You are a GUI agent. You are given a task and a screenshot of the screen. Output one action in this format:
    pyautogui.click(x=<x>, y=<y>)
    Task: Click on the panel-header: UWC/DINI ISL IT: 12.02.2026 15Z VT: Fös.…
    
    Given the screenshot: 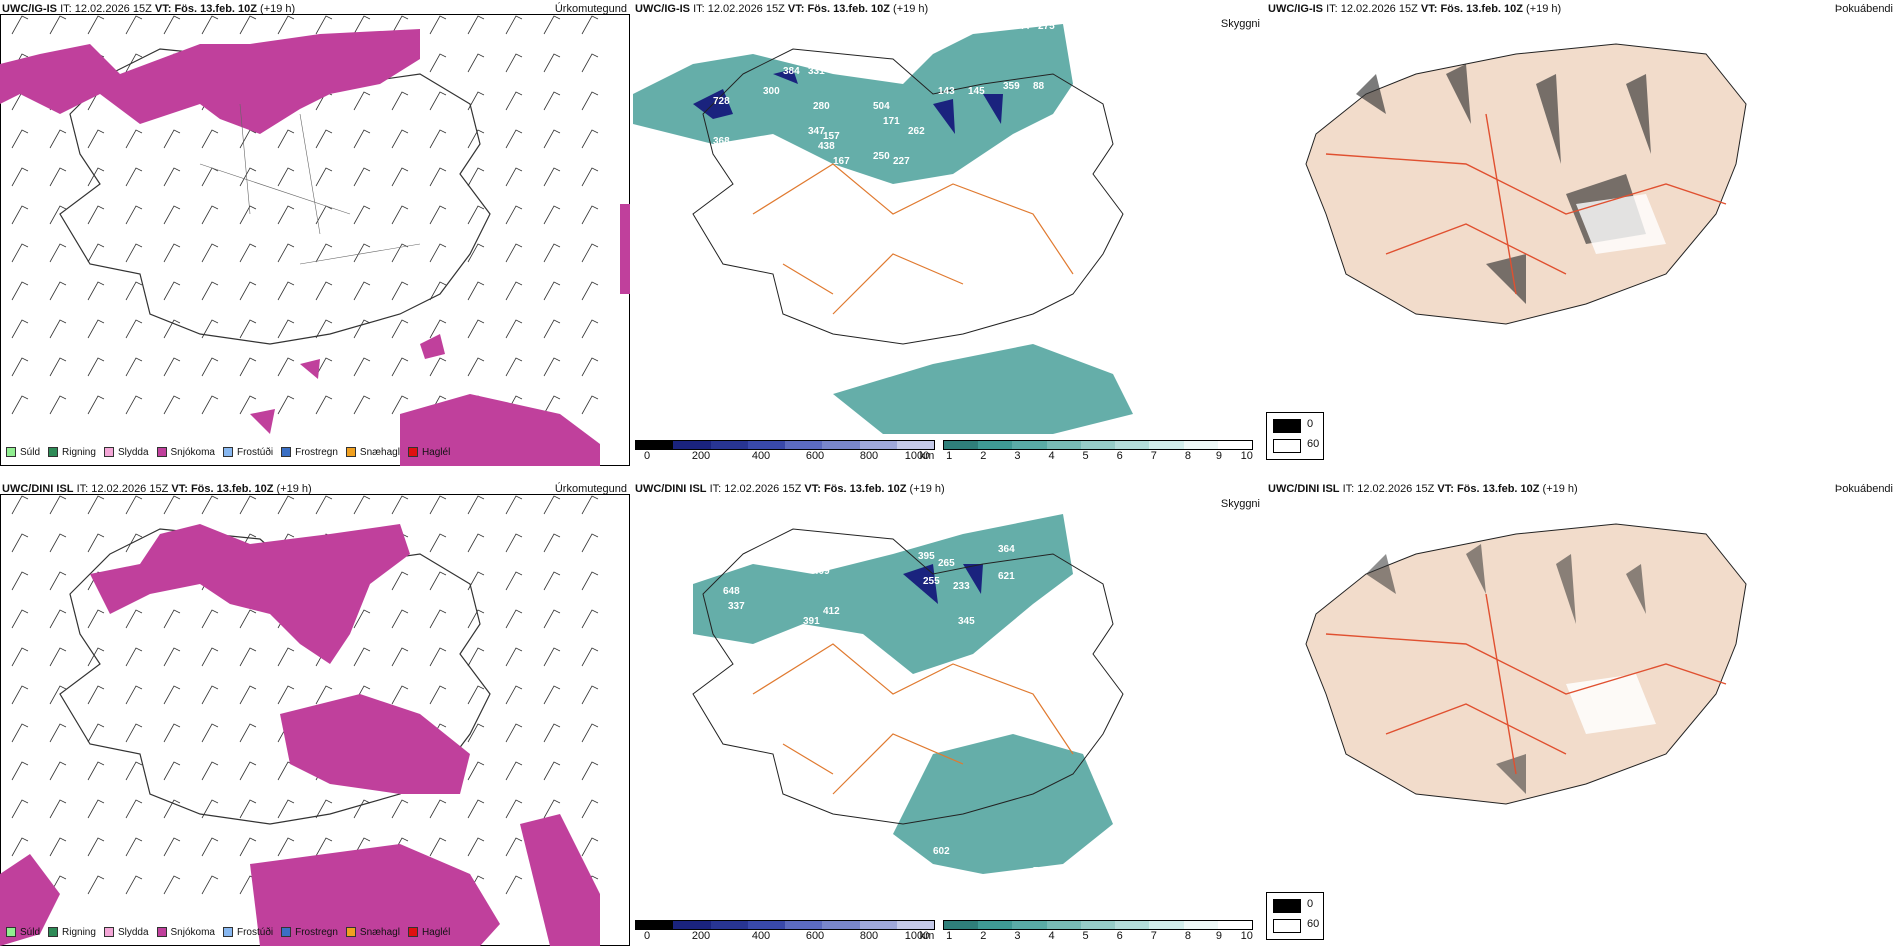 What is the action you would take?
    pyautogui.click(x=157, y=489)
    